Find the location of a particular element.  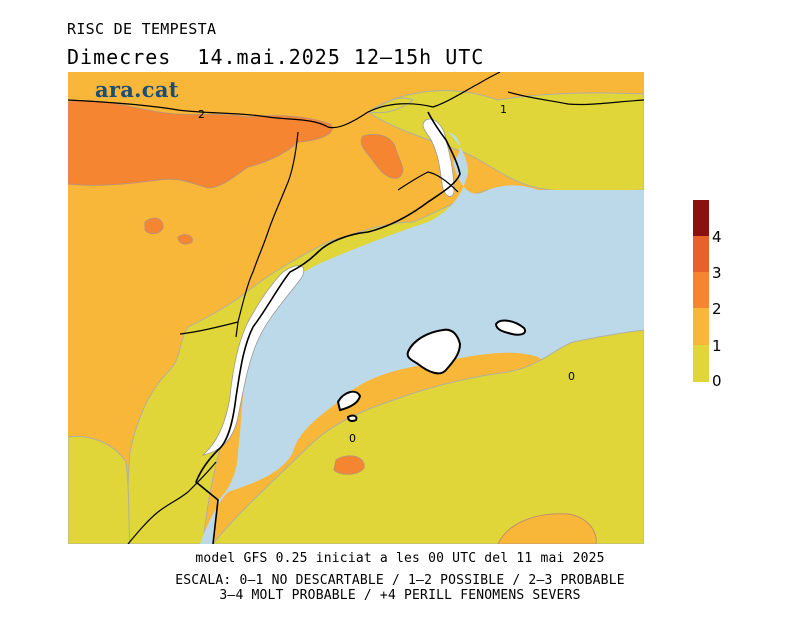

legend-label-0: 0 is located at coordinates (717, 381).